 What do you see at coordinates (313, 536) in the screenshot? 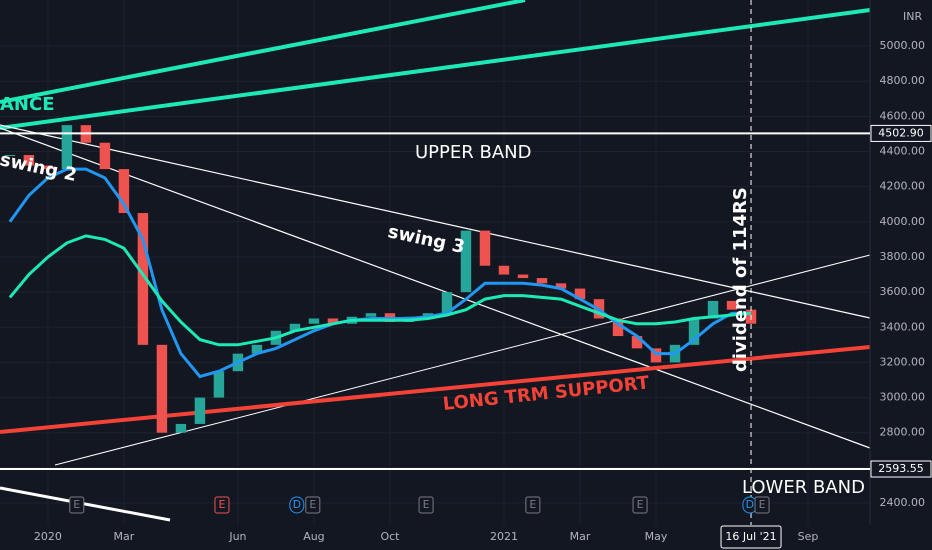
I see `x-tick-label: Aug` at bounding box center [313, 536].